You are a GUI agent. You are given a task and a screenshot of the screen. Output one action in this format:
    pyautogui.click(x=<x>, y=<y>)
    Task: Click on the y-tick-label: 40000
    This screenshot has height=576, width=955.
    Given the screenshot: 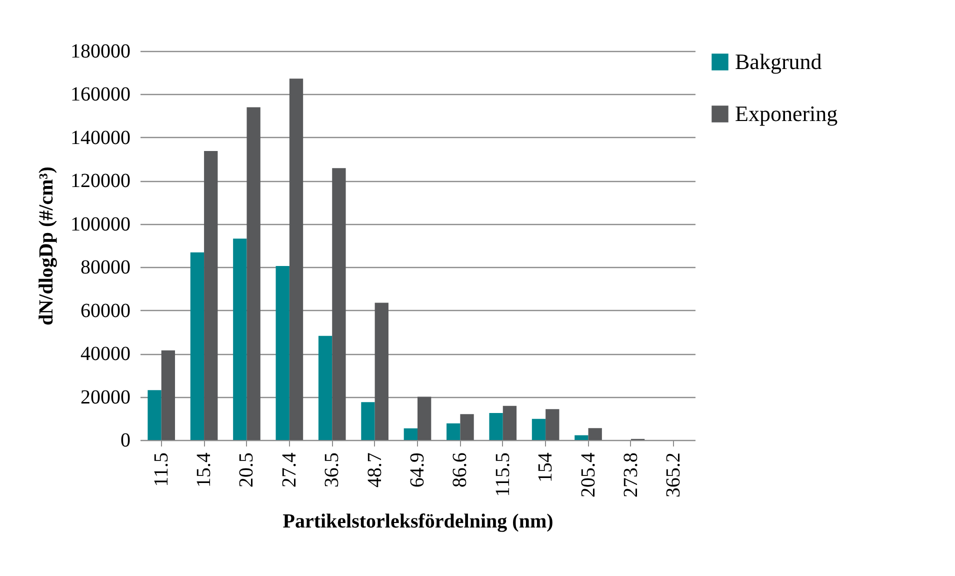 What is the action you would take?
    pyautogui.click(x=105, y=354)
    